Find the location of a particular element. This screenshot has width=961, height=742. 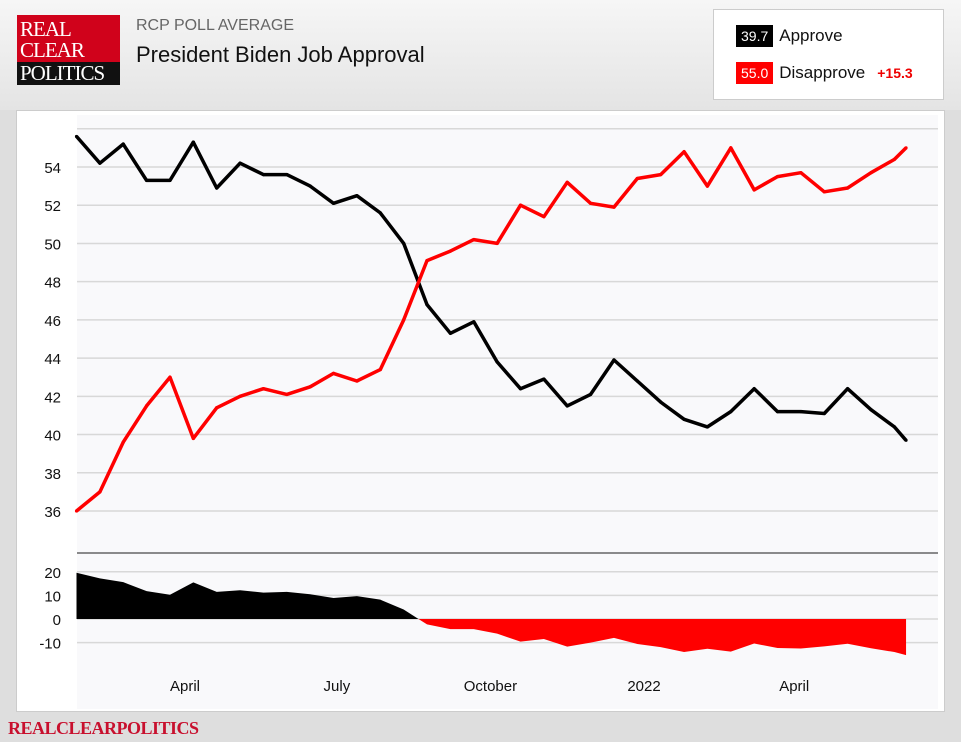

y-tick-label: 48 is located at coordinates (52, 283).